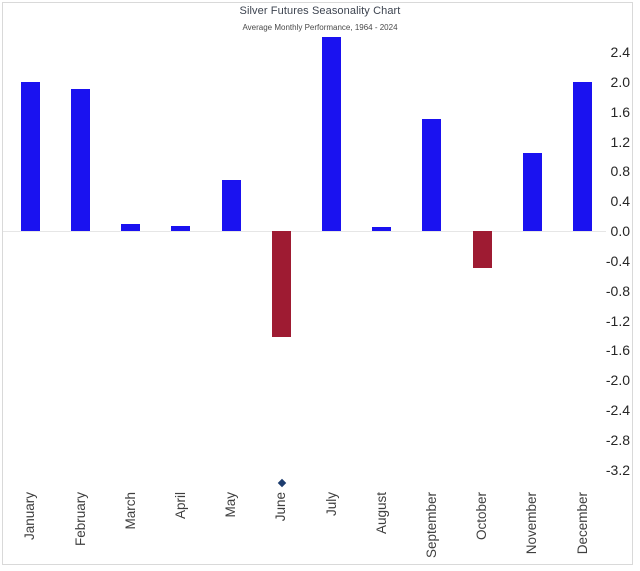  I want to click on bar-september, so click(432, 175).